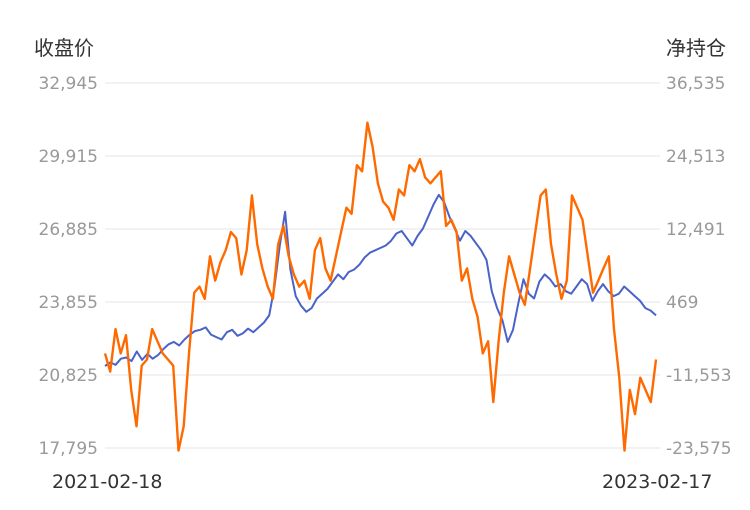 The image size is (750, 510). Describe the element at coordinates (68, 230) in the screenshot. I see `left-tick-label: 26,885` at that location.